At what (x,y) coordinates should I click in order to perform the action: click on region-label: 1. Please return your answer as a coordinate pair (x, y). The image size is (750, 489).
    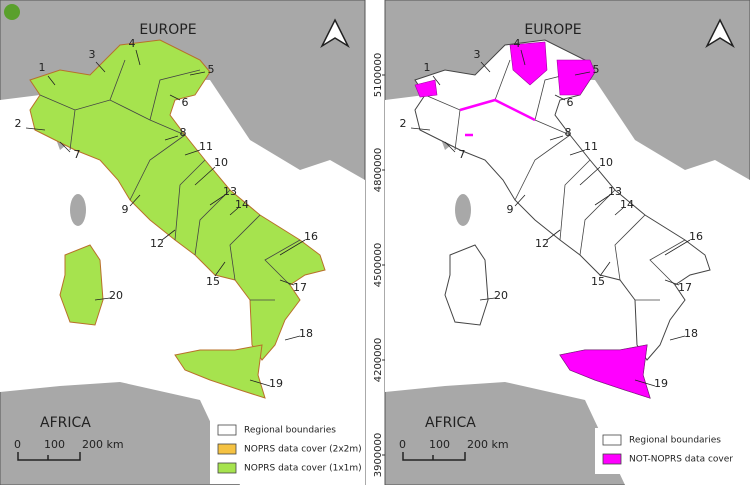
    Looking at the image, I should click on (427, 67).